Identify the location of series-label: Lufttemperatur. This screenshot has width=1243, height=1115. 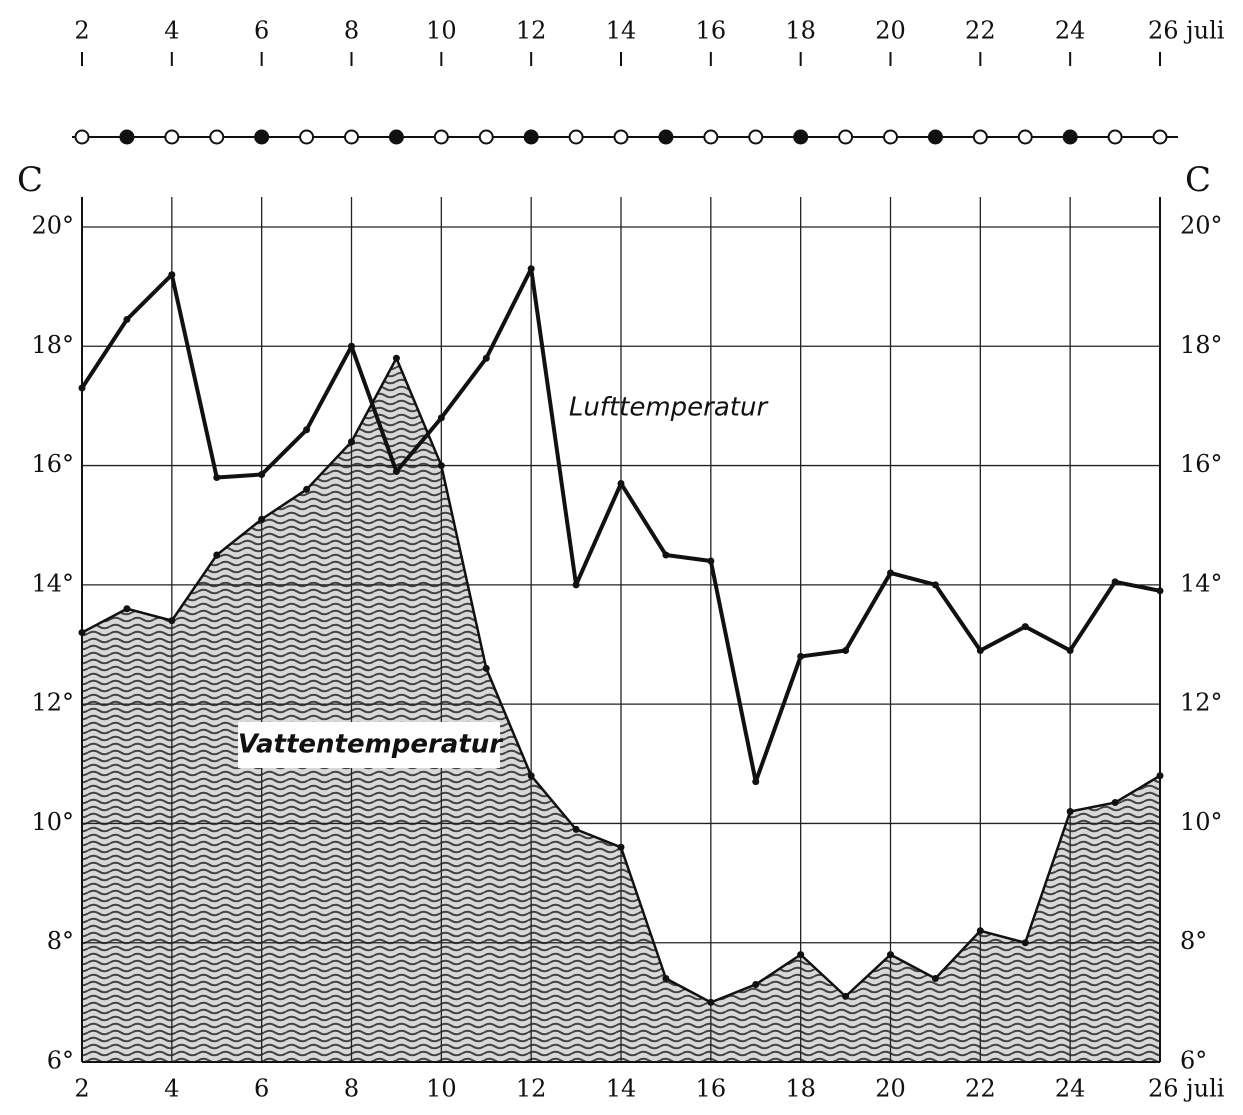
(669, 408).